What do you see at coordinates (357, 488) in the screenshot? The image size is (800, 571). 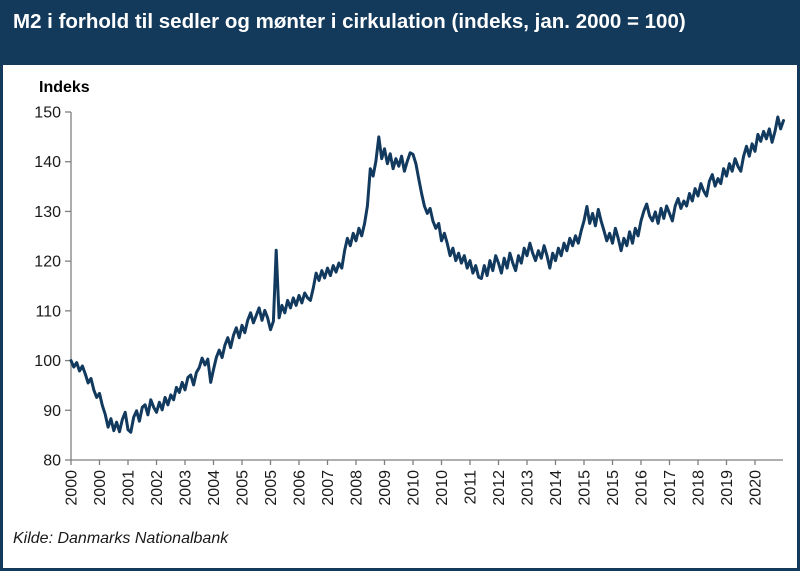 I see `x-tick-label: 2008` at bounding box center [357, 488].